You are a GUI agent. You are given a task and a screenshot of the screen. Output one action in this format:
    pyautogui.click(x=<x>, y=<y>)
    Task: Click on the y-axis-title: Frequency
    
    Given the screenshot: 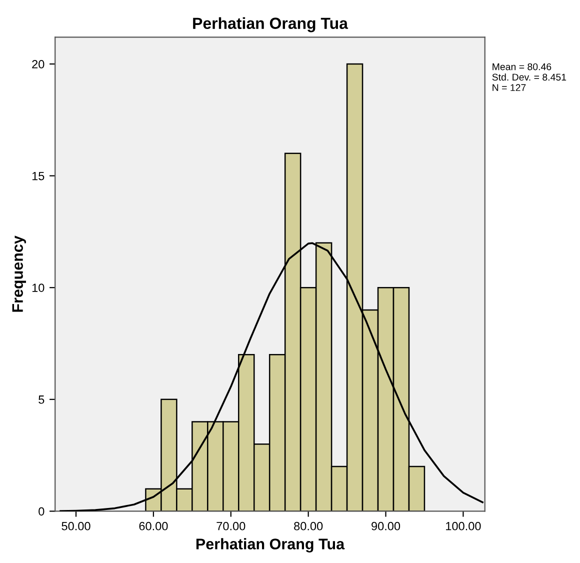 What is the action you would take?
    pyautogui.click(x=19, y=274)
    